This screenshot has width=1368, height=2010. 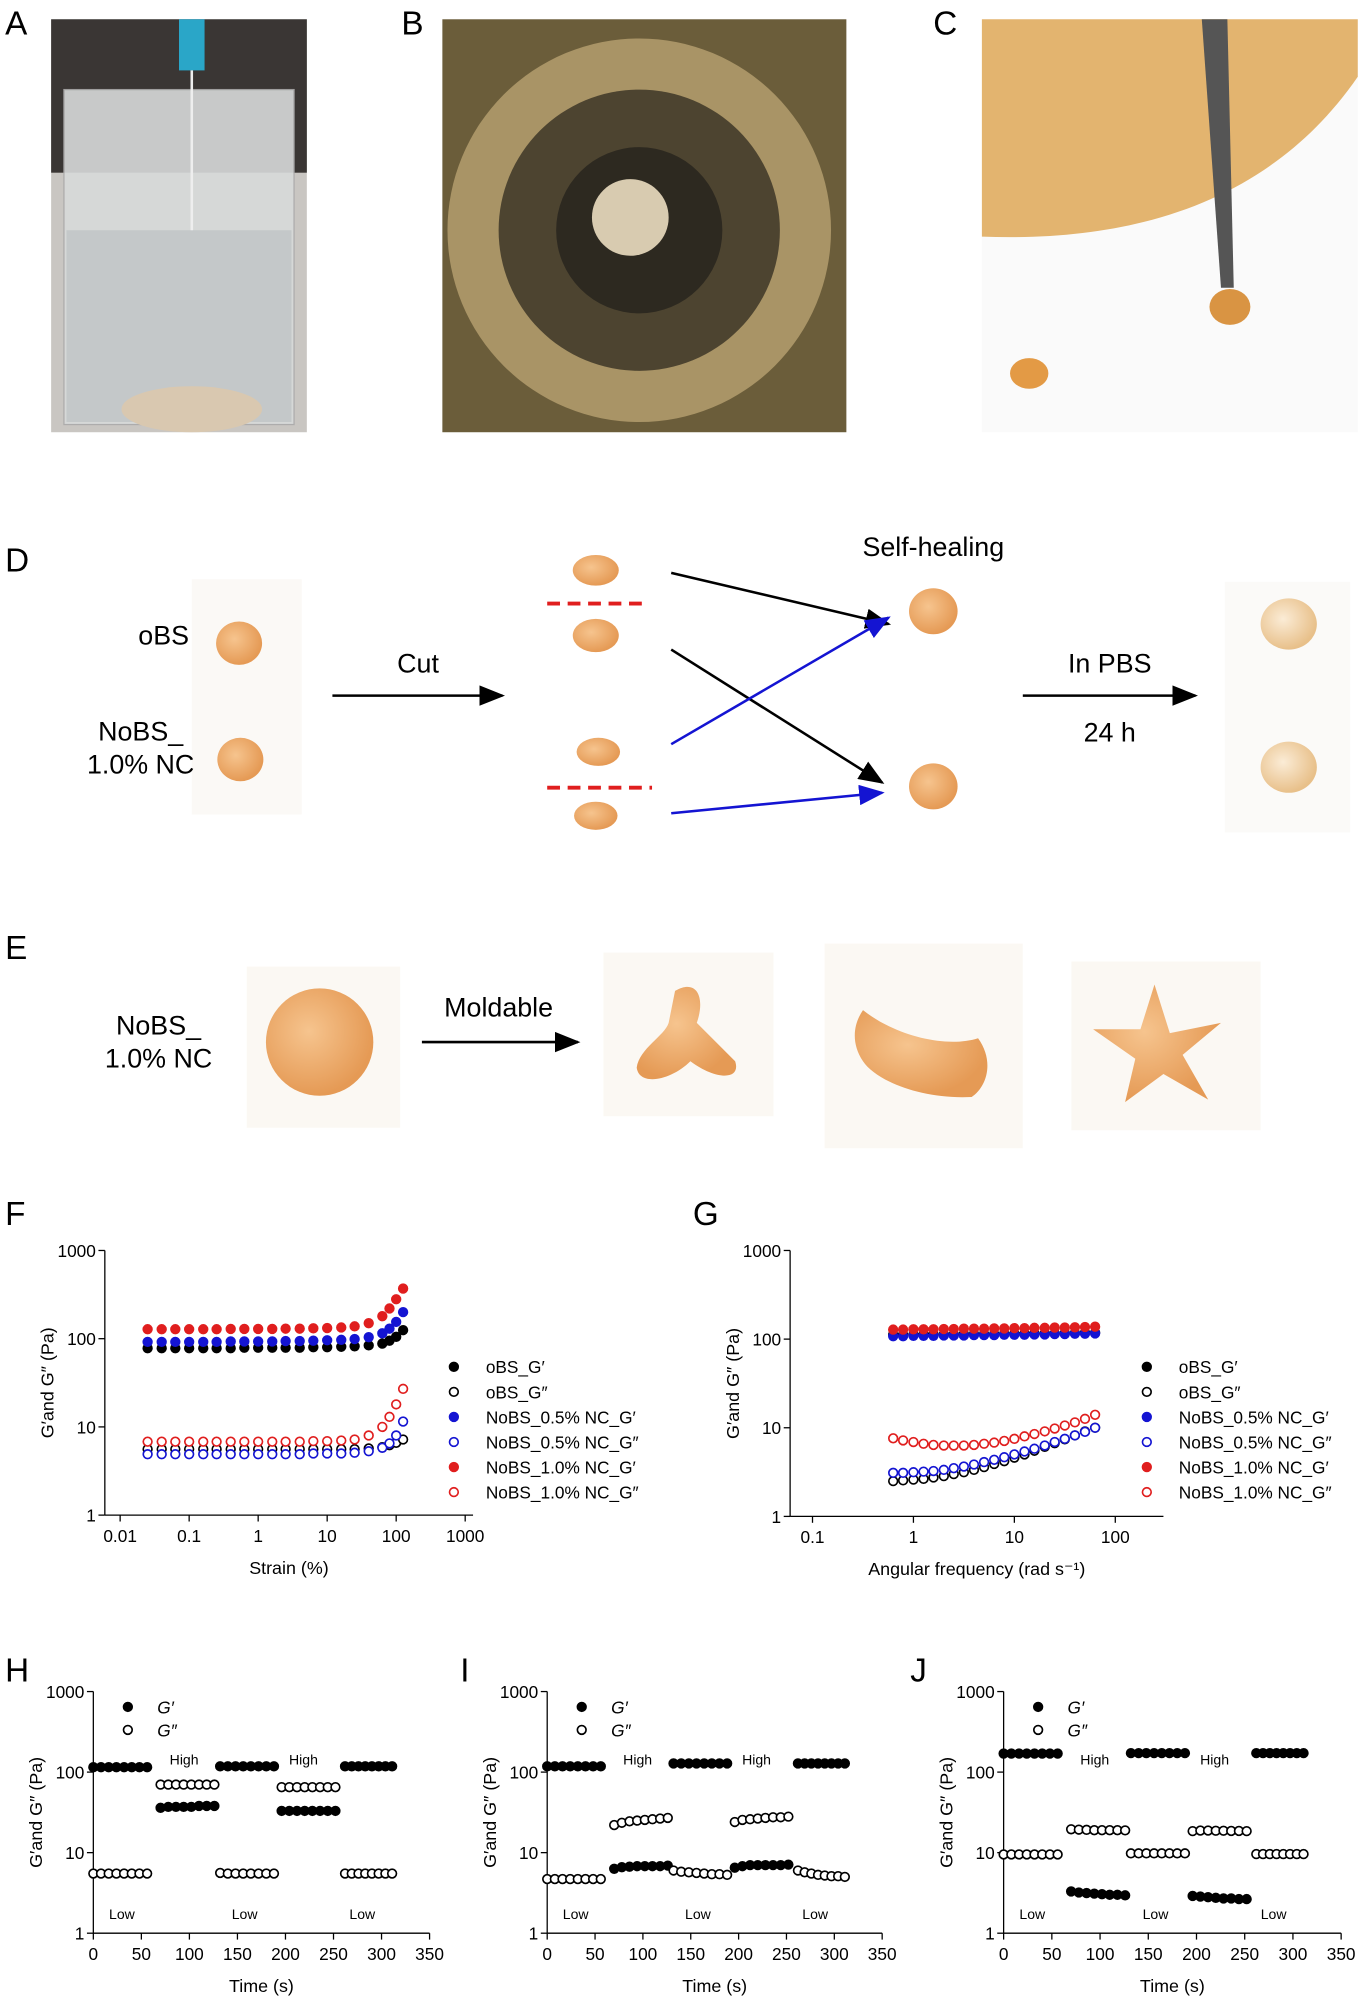 I want to click on legend-label: oBS_G″, so click(x=1210, y=1392).